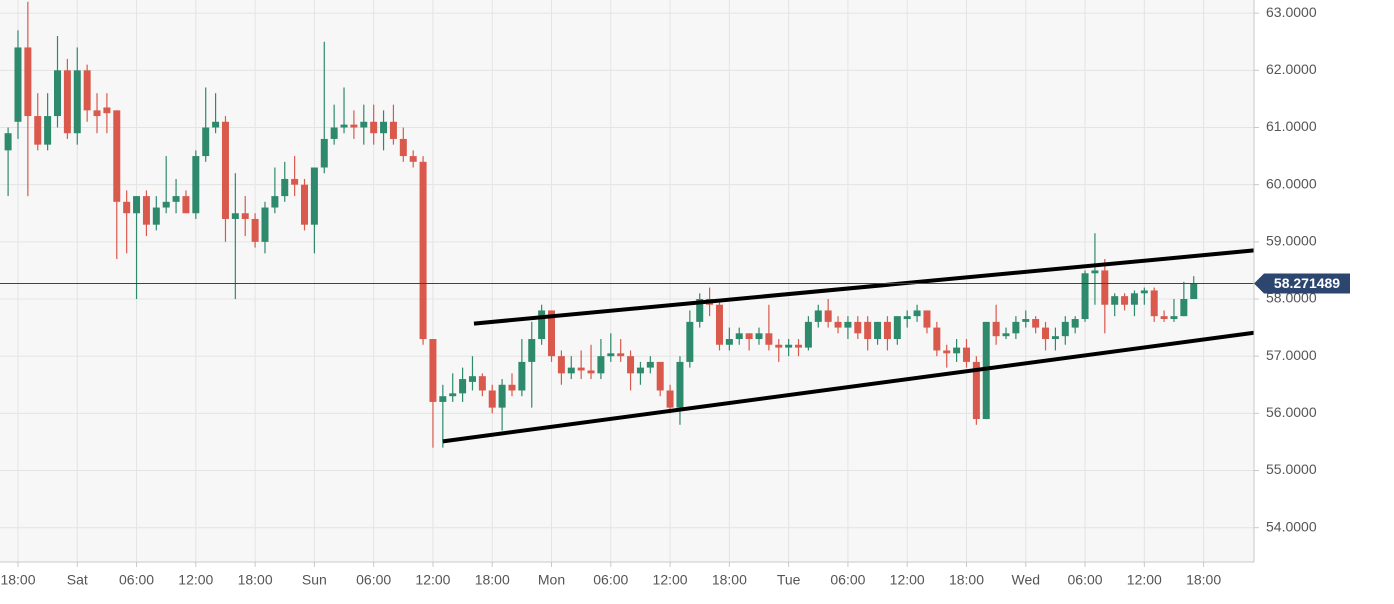 Image resolution: width=1394 pixels, height=604 pixels. Describe the element at coordinates (1291, 126) in the screenshot. I see `y-tick-label: 61.0000` at that location.